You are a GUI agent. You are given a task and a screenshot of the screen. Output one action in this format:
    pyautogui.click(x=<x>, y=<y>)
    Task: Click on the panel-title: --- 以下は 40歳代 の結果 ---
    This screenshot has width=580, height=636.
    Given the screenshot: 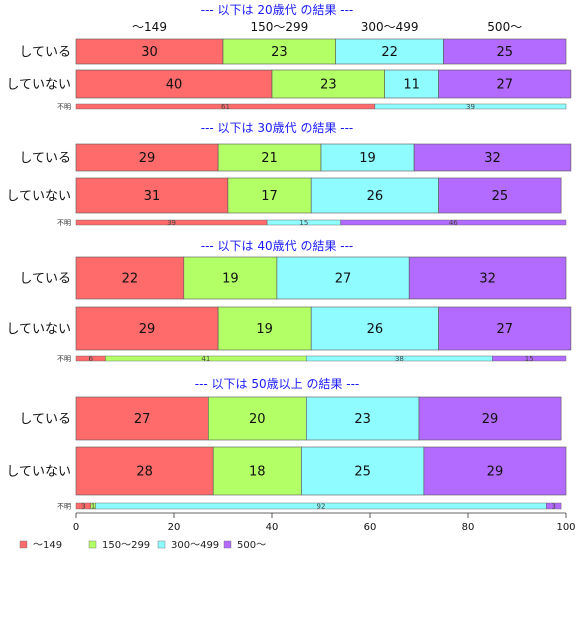 What is the action you would take?
    pyautogui.click(x=277, y=246)
    